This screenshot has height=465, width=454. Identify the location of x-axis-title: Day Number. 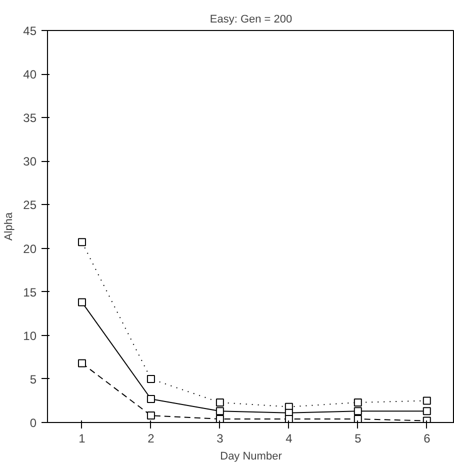
(251, 456).